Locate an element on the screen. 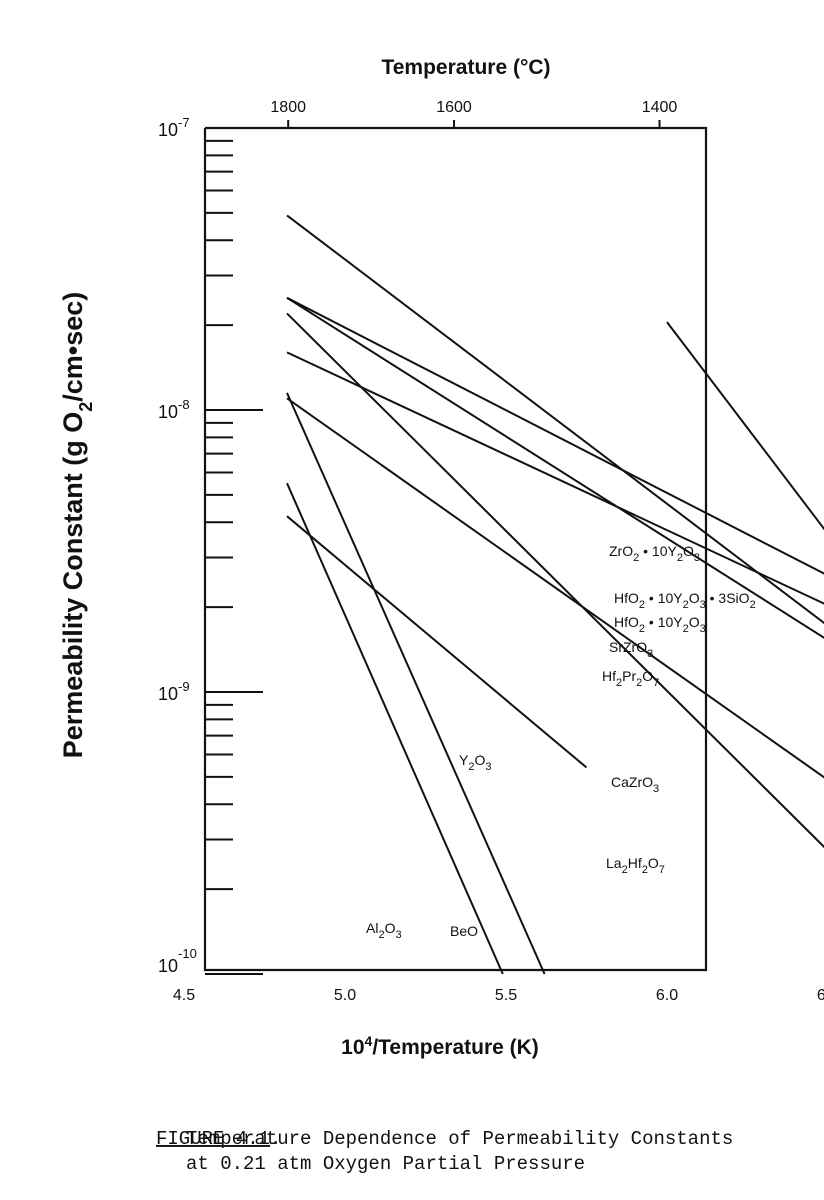 This screenshot has width=824, height=1200. top-tick-label: 1800 is located at coordinates (288, 107).